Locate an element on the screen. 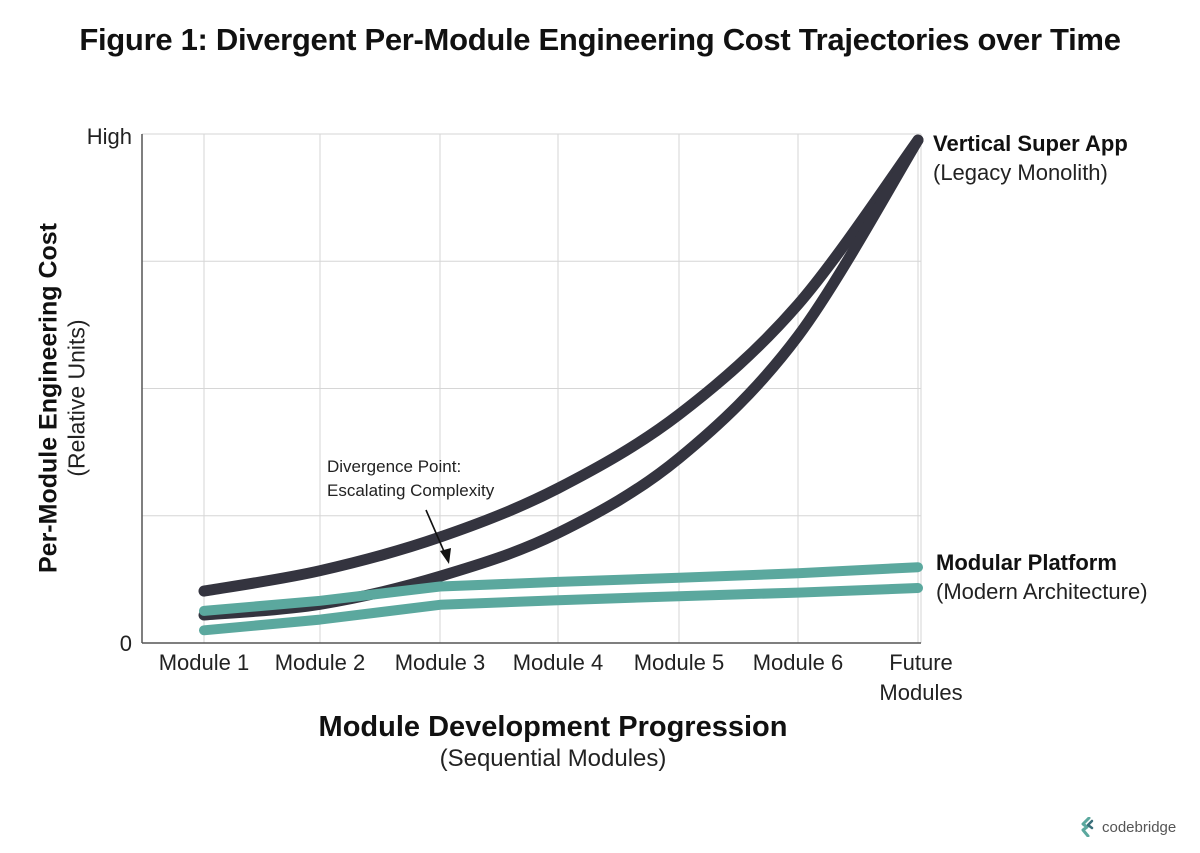 The height and width of the screenshot is (853, 1200). annotation-line-2: Escalating Complexity is located at coordinates (411, 490).